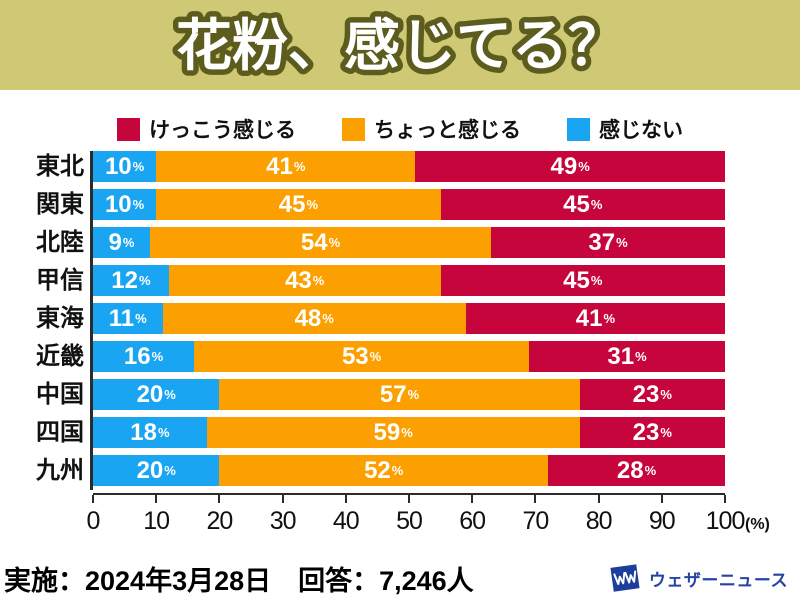 The width and height of the screenshot is (800, 600). Describe the element at coordinates (283, 521) in the screenshot. I see `axis-tick-label: 30` at that location.